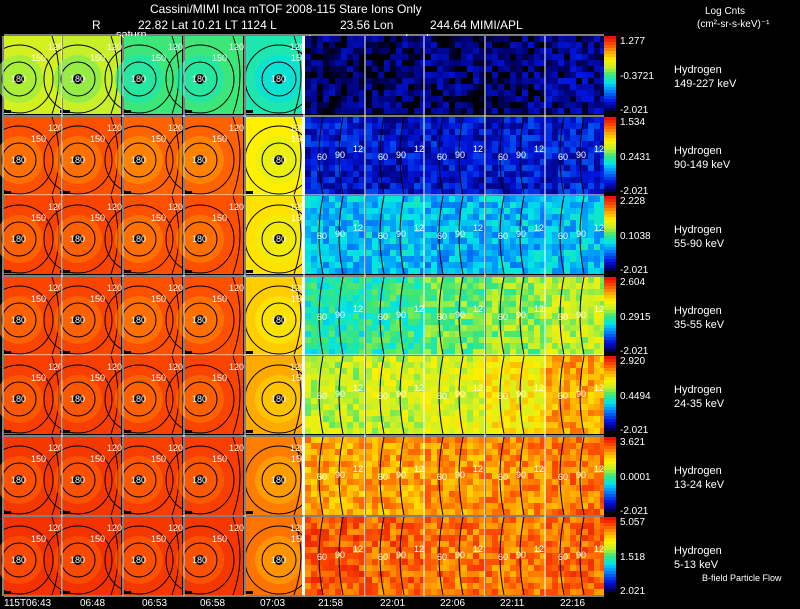 Image resolution: width=800 pixels, height=609 pixels. What do you see at coordinates (279, 560) in the screenshot?
I see `saturn-marker` at bounding box center [279, 560].